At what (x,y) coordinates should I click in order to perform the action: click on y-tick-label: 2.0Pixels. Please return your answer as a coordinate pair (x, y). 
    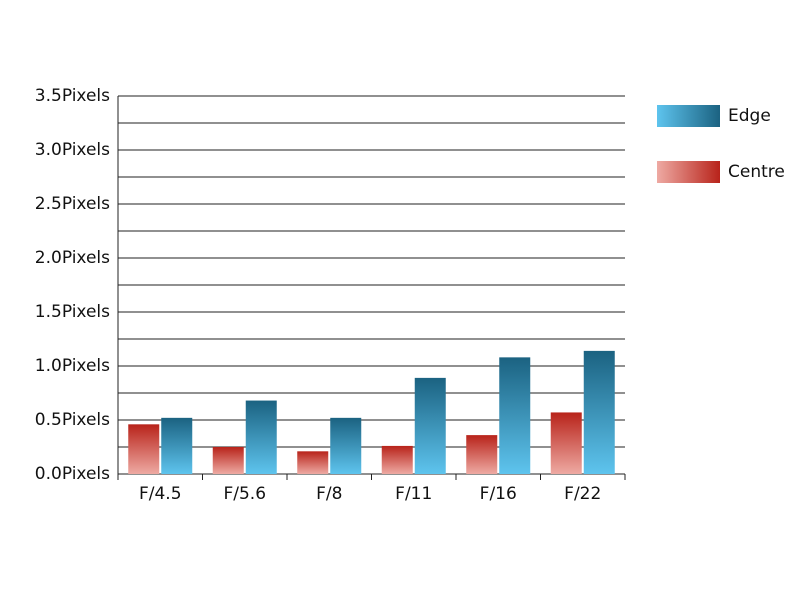
    Looking at the image, I should click on (72, 258).